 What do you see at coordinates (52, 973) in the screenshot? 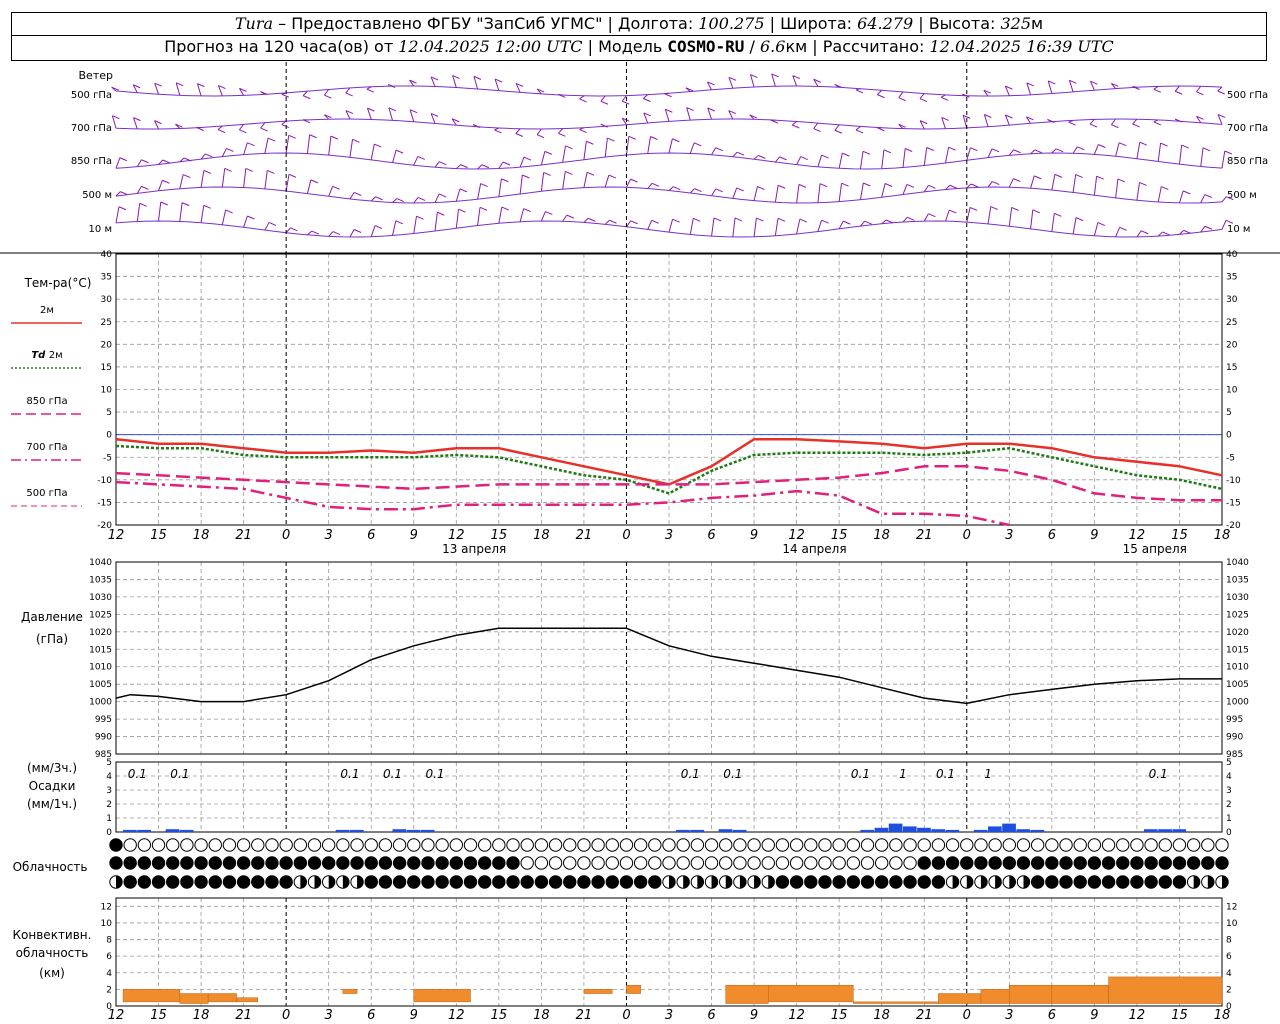
I see `conv-unit: (км)` at bounding box center [52, 973].